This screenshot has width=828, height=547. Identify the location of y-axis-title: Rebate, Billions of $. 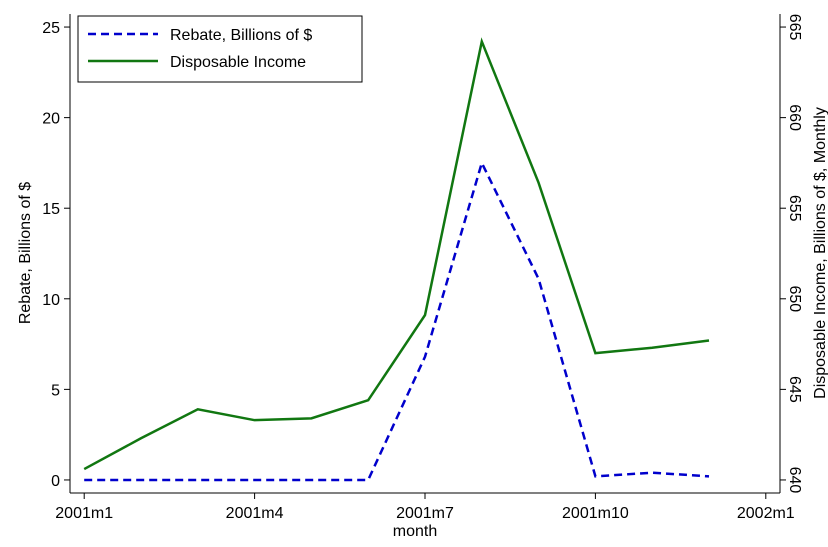
(25, 253).